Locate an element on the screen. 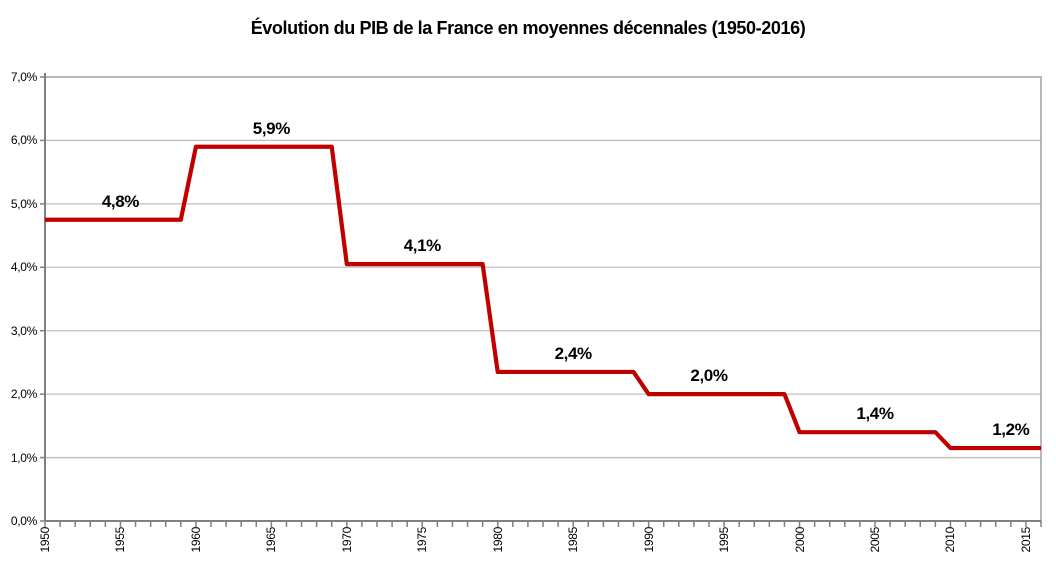  x-tick-label: 1985 is located at coordinates (573, 540).